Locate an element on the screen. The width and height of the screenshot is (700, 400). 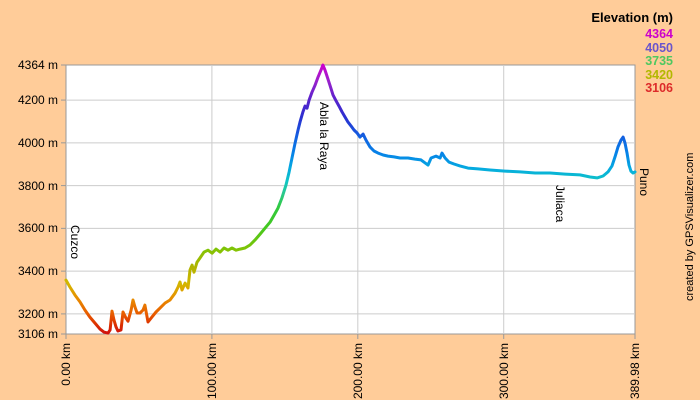
x-axis-label: 389.98 km is located at coordinates (635, 371).